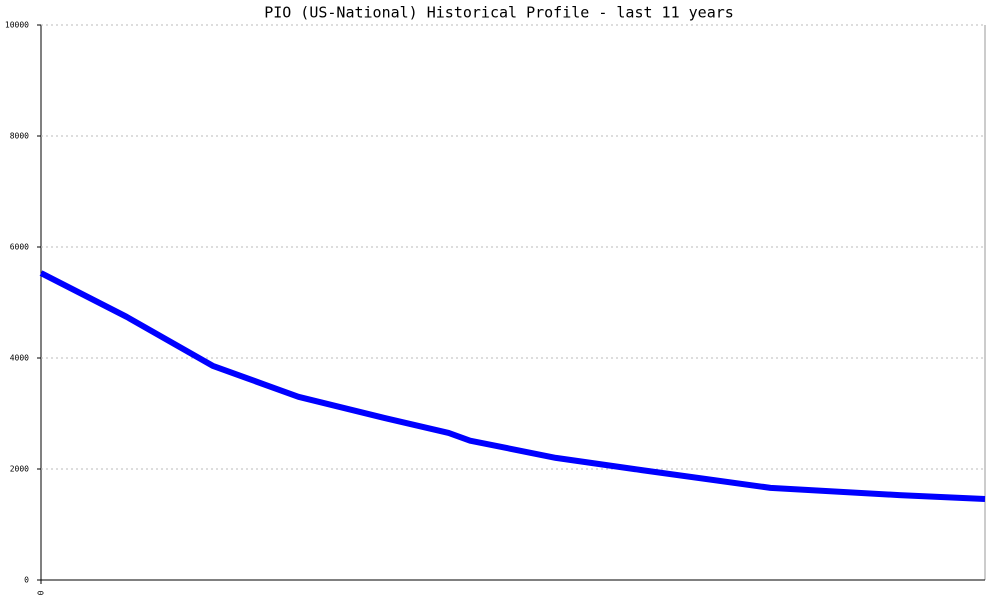  What do you see at coordinates (19, 358) in the screenshot?
I see `y-tick-label: 4000` at bounding box center [19, 358].